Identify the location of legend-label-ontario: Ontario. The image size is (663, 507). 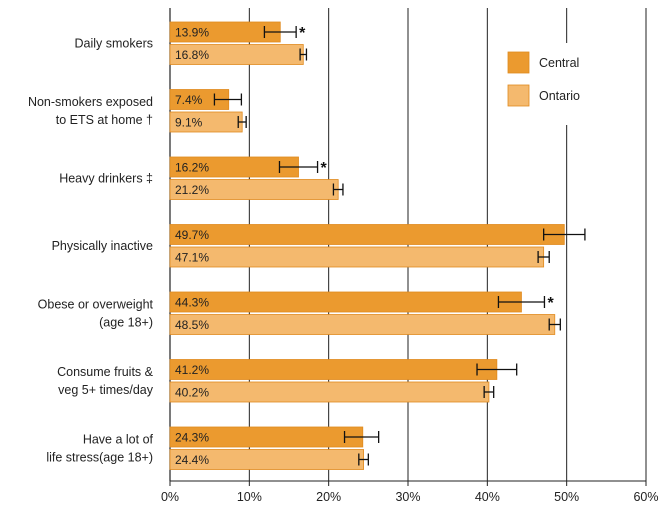
(559, 96).